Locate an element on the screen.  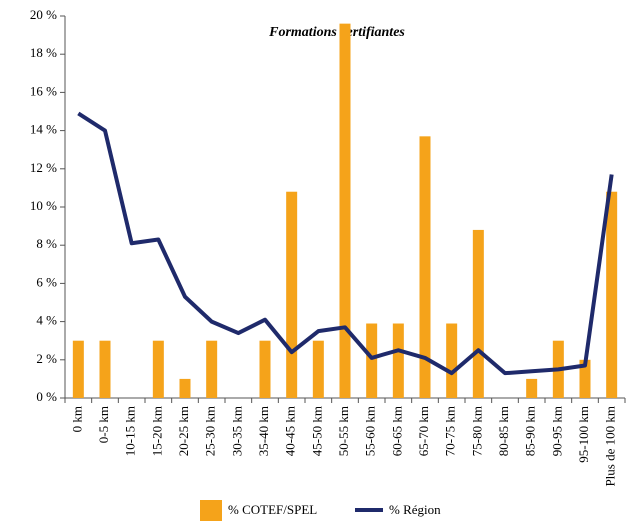
x-tick-label: 70-75 km is located at coordinates (450, 431).